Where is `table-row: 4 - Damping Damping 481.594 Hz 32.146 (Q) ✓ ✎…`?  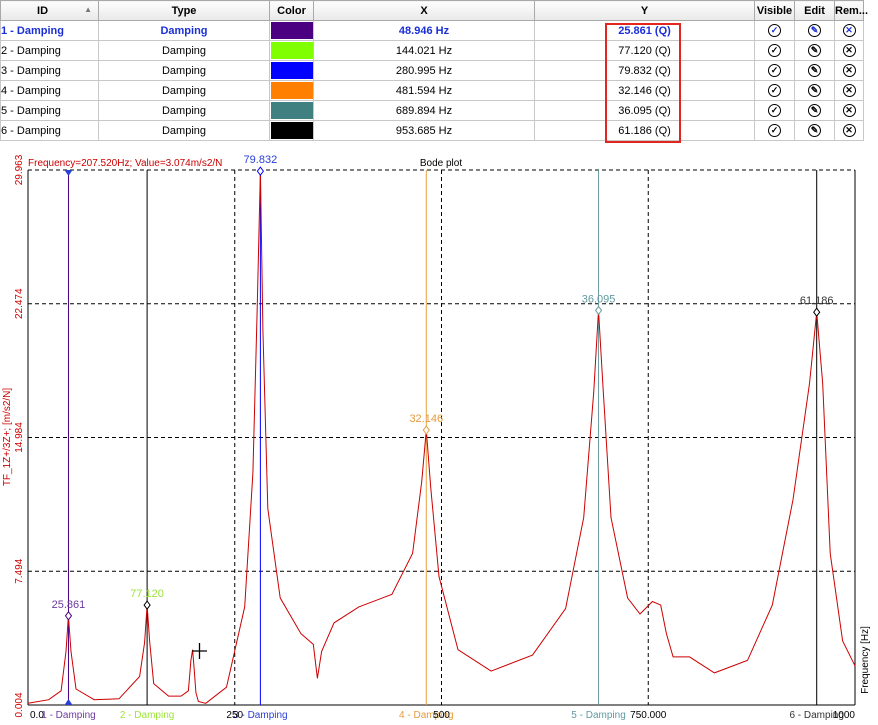 table-row: 4 - Damping Damping 481.594 Hz 32.146 (Q) ✓ ✎… is located at coordinates (432, 90).